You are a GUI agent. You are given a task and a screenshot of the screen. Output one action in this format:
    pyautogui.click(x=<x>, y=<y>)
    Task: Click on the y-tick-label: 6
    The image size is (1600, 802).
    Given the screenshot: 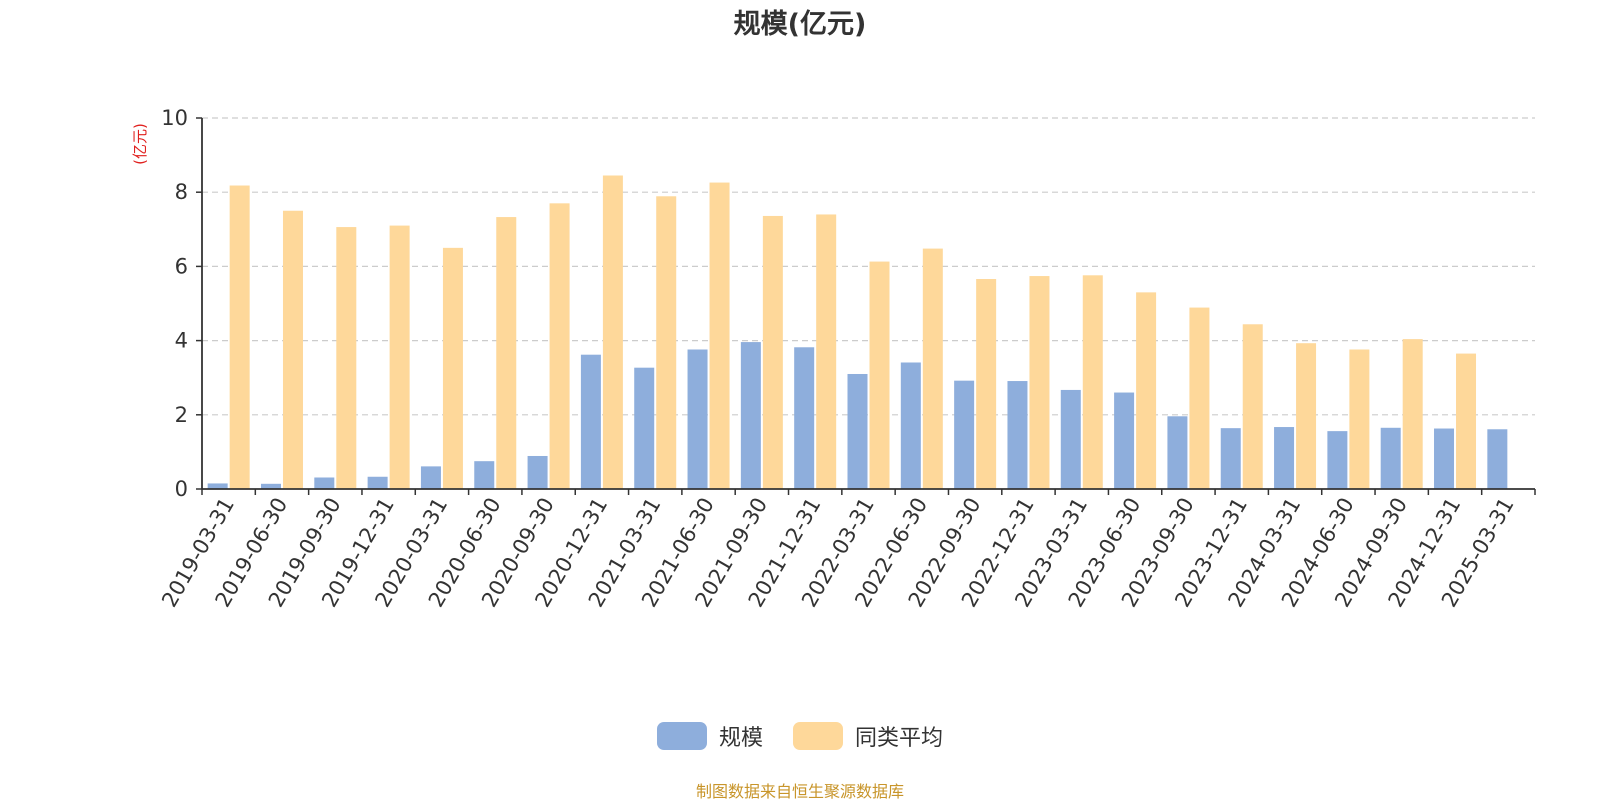 What is the action you would take?
    pyautogui.click(x=181, y=266)
    